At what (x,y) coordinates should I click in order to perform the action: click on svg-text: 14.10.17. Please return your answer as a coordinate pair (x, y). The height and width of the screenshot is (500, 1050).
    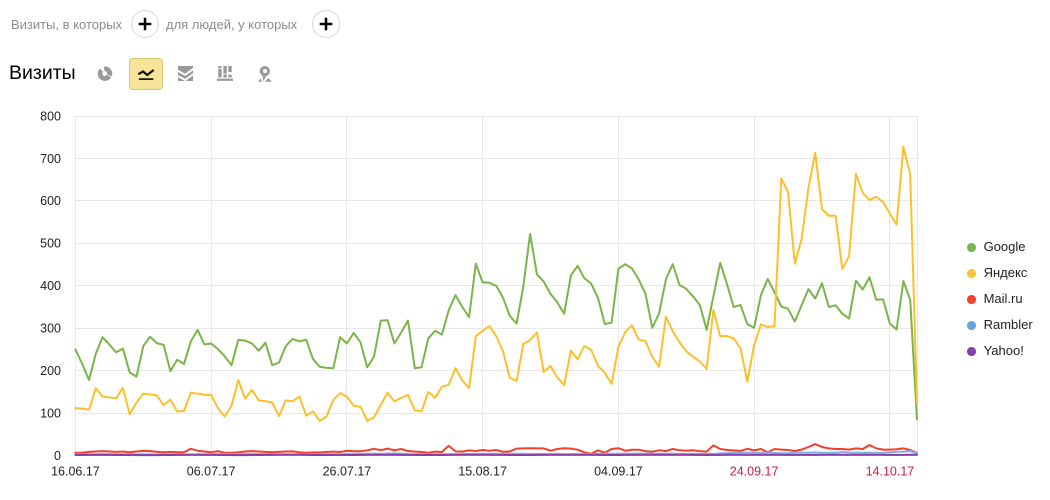
    Looking at the image, I should click on (890, 472).